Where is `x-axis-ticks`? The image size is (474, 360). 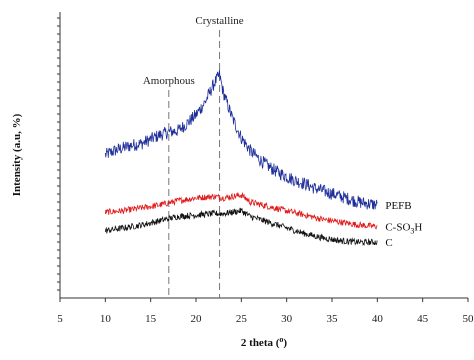
x-axis-ticks is located at coordinates (264, 300).